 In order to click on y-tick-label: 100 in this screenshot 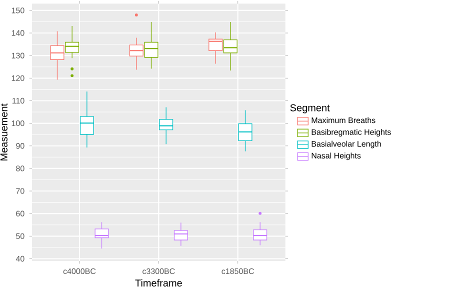, I will do `click(18, 123)`.